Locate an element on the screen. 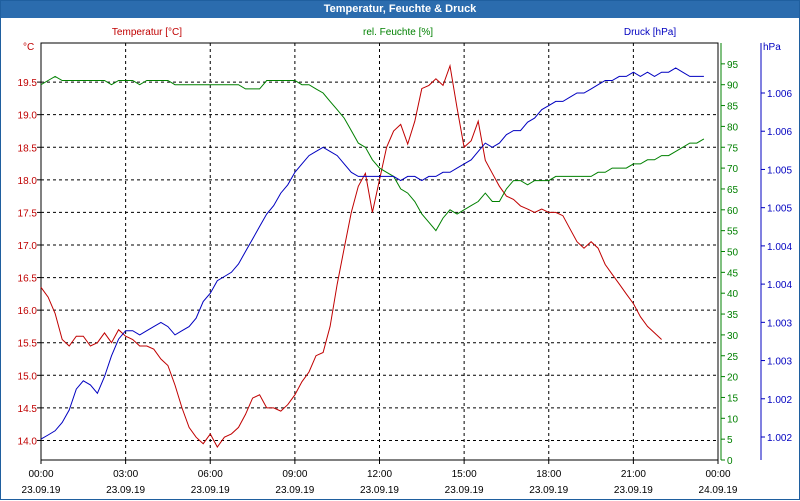 This screenshot has width=800, height=501. humidity-tick-label: 25 is located at coordinates (733, 357).